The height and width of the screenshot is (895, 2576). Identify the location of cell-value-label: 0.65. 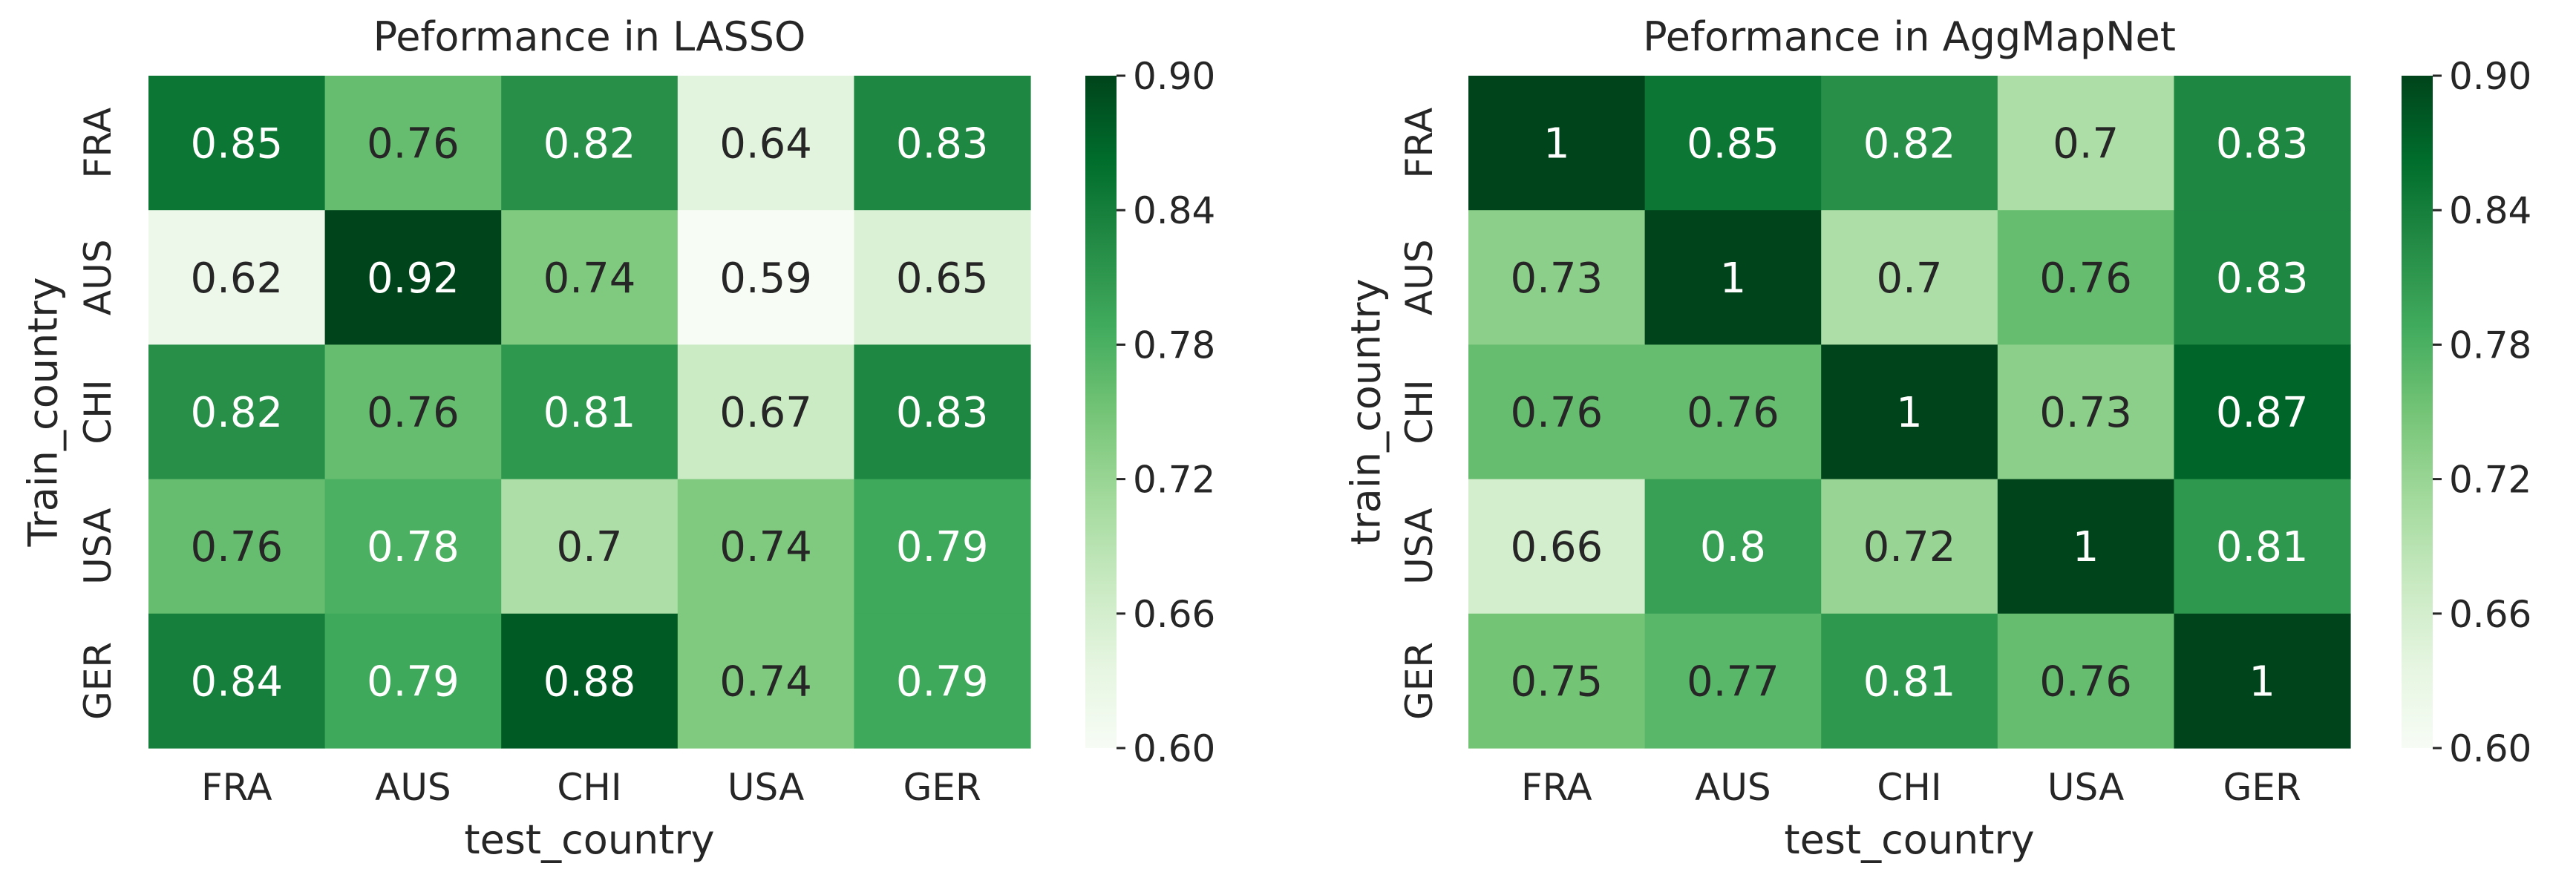
(942, 279).